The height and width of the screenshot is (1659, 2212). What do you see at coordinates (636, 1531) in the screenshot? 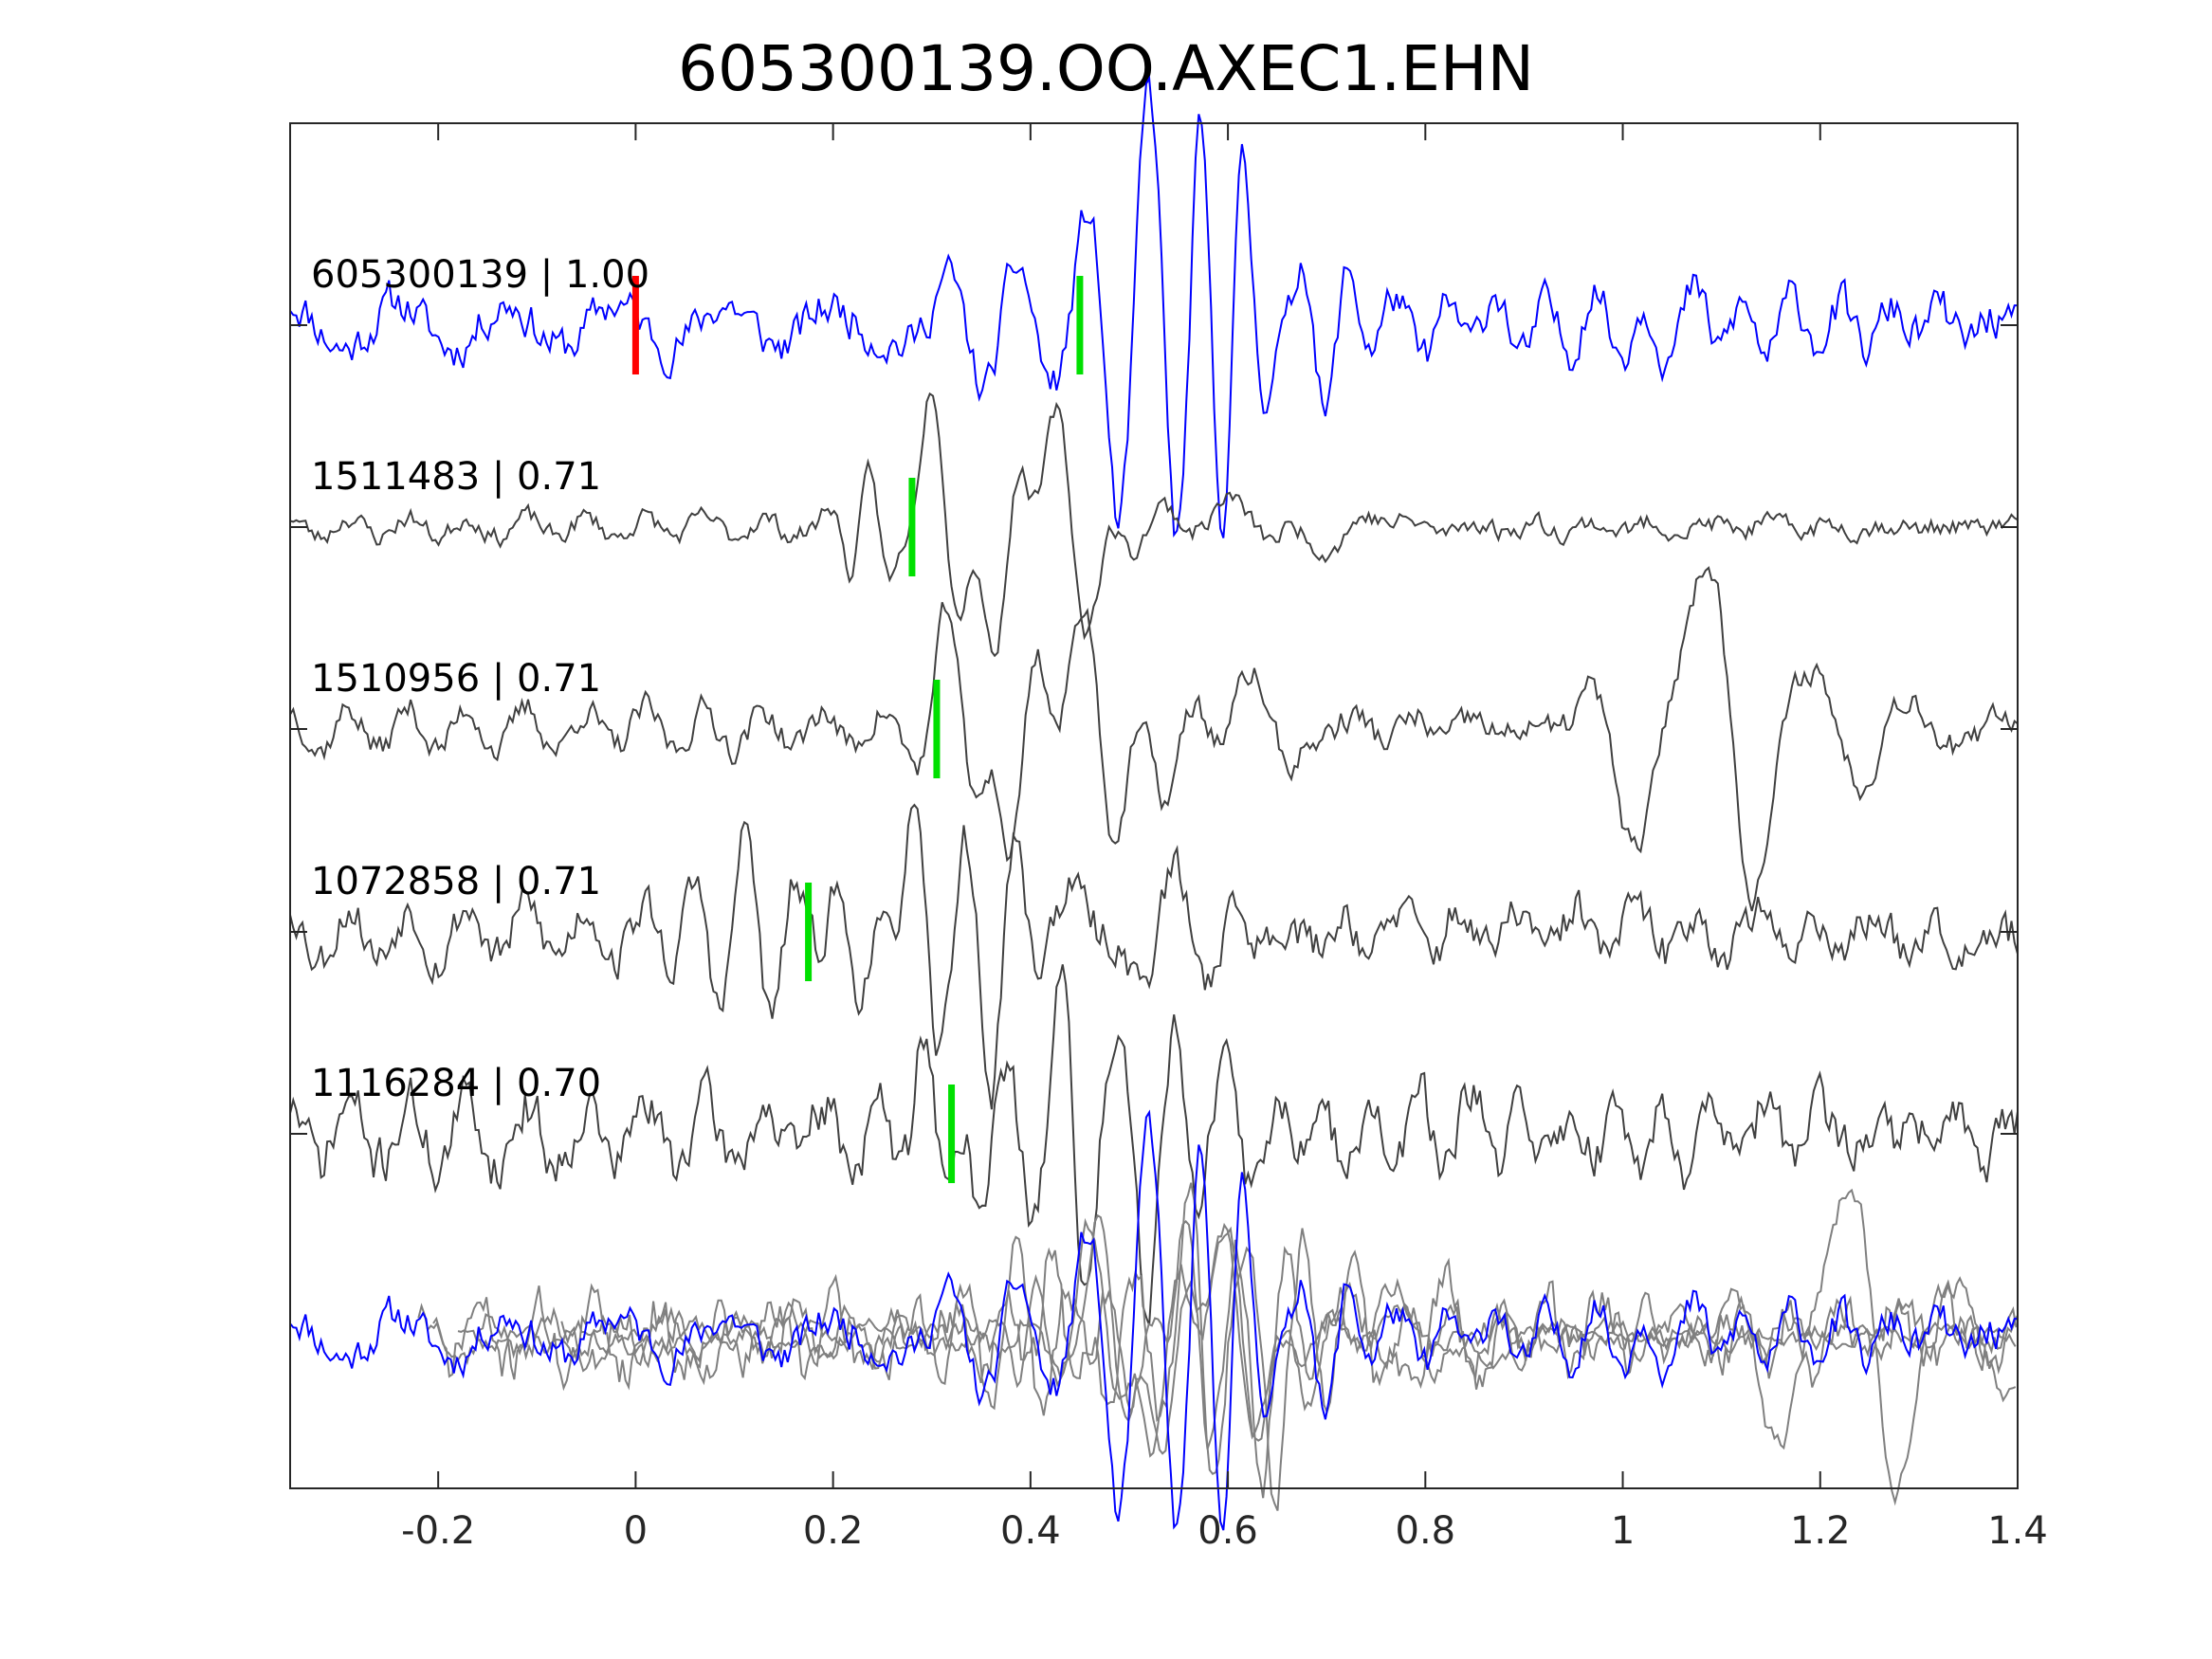
I see `xtick-label: 0` at bounding box center [636, 1531].